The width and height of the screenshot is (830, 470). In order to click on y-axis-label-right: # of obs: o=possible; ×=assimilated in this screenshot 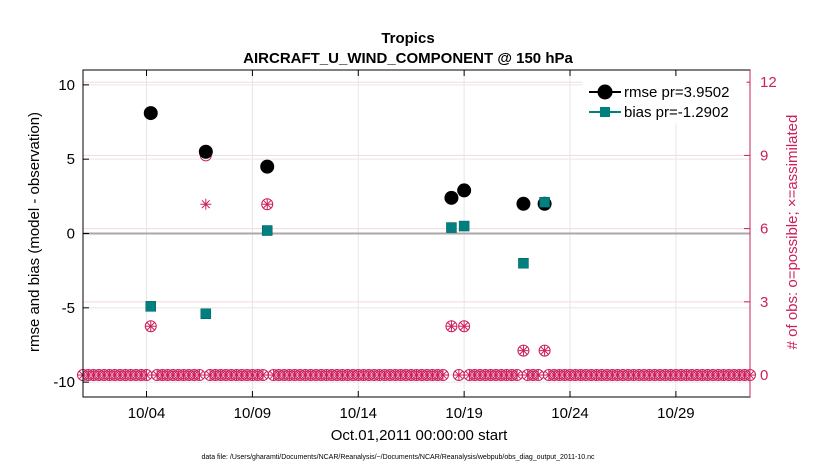, I will do `click(792, 232)`.